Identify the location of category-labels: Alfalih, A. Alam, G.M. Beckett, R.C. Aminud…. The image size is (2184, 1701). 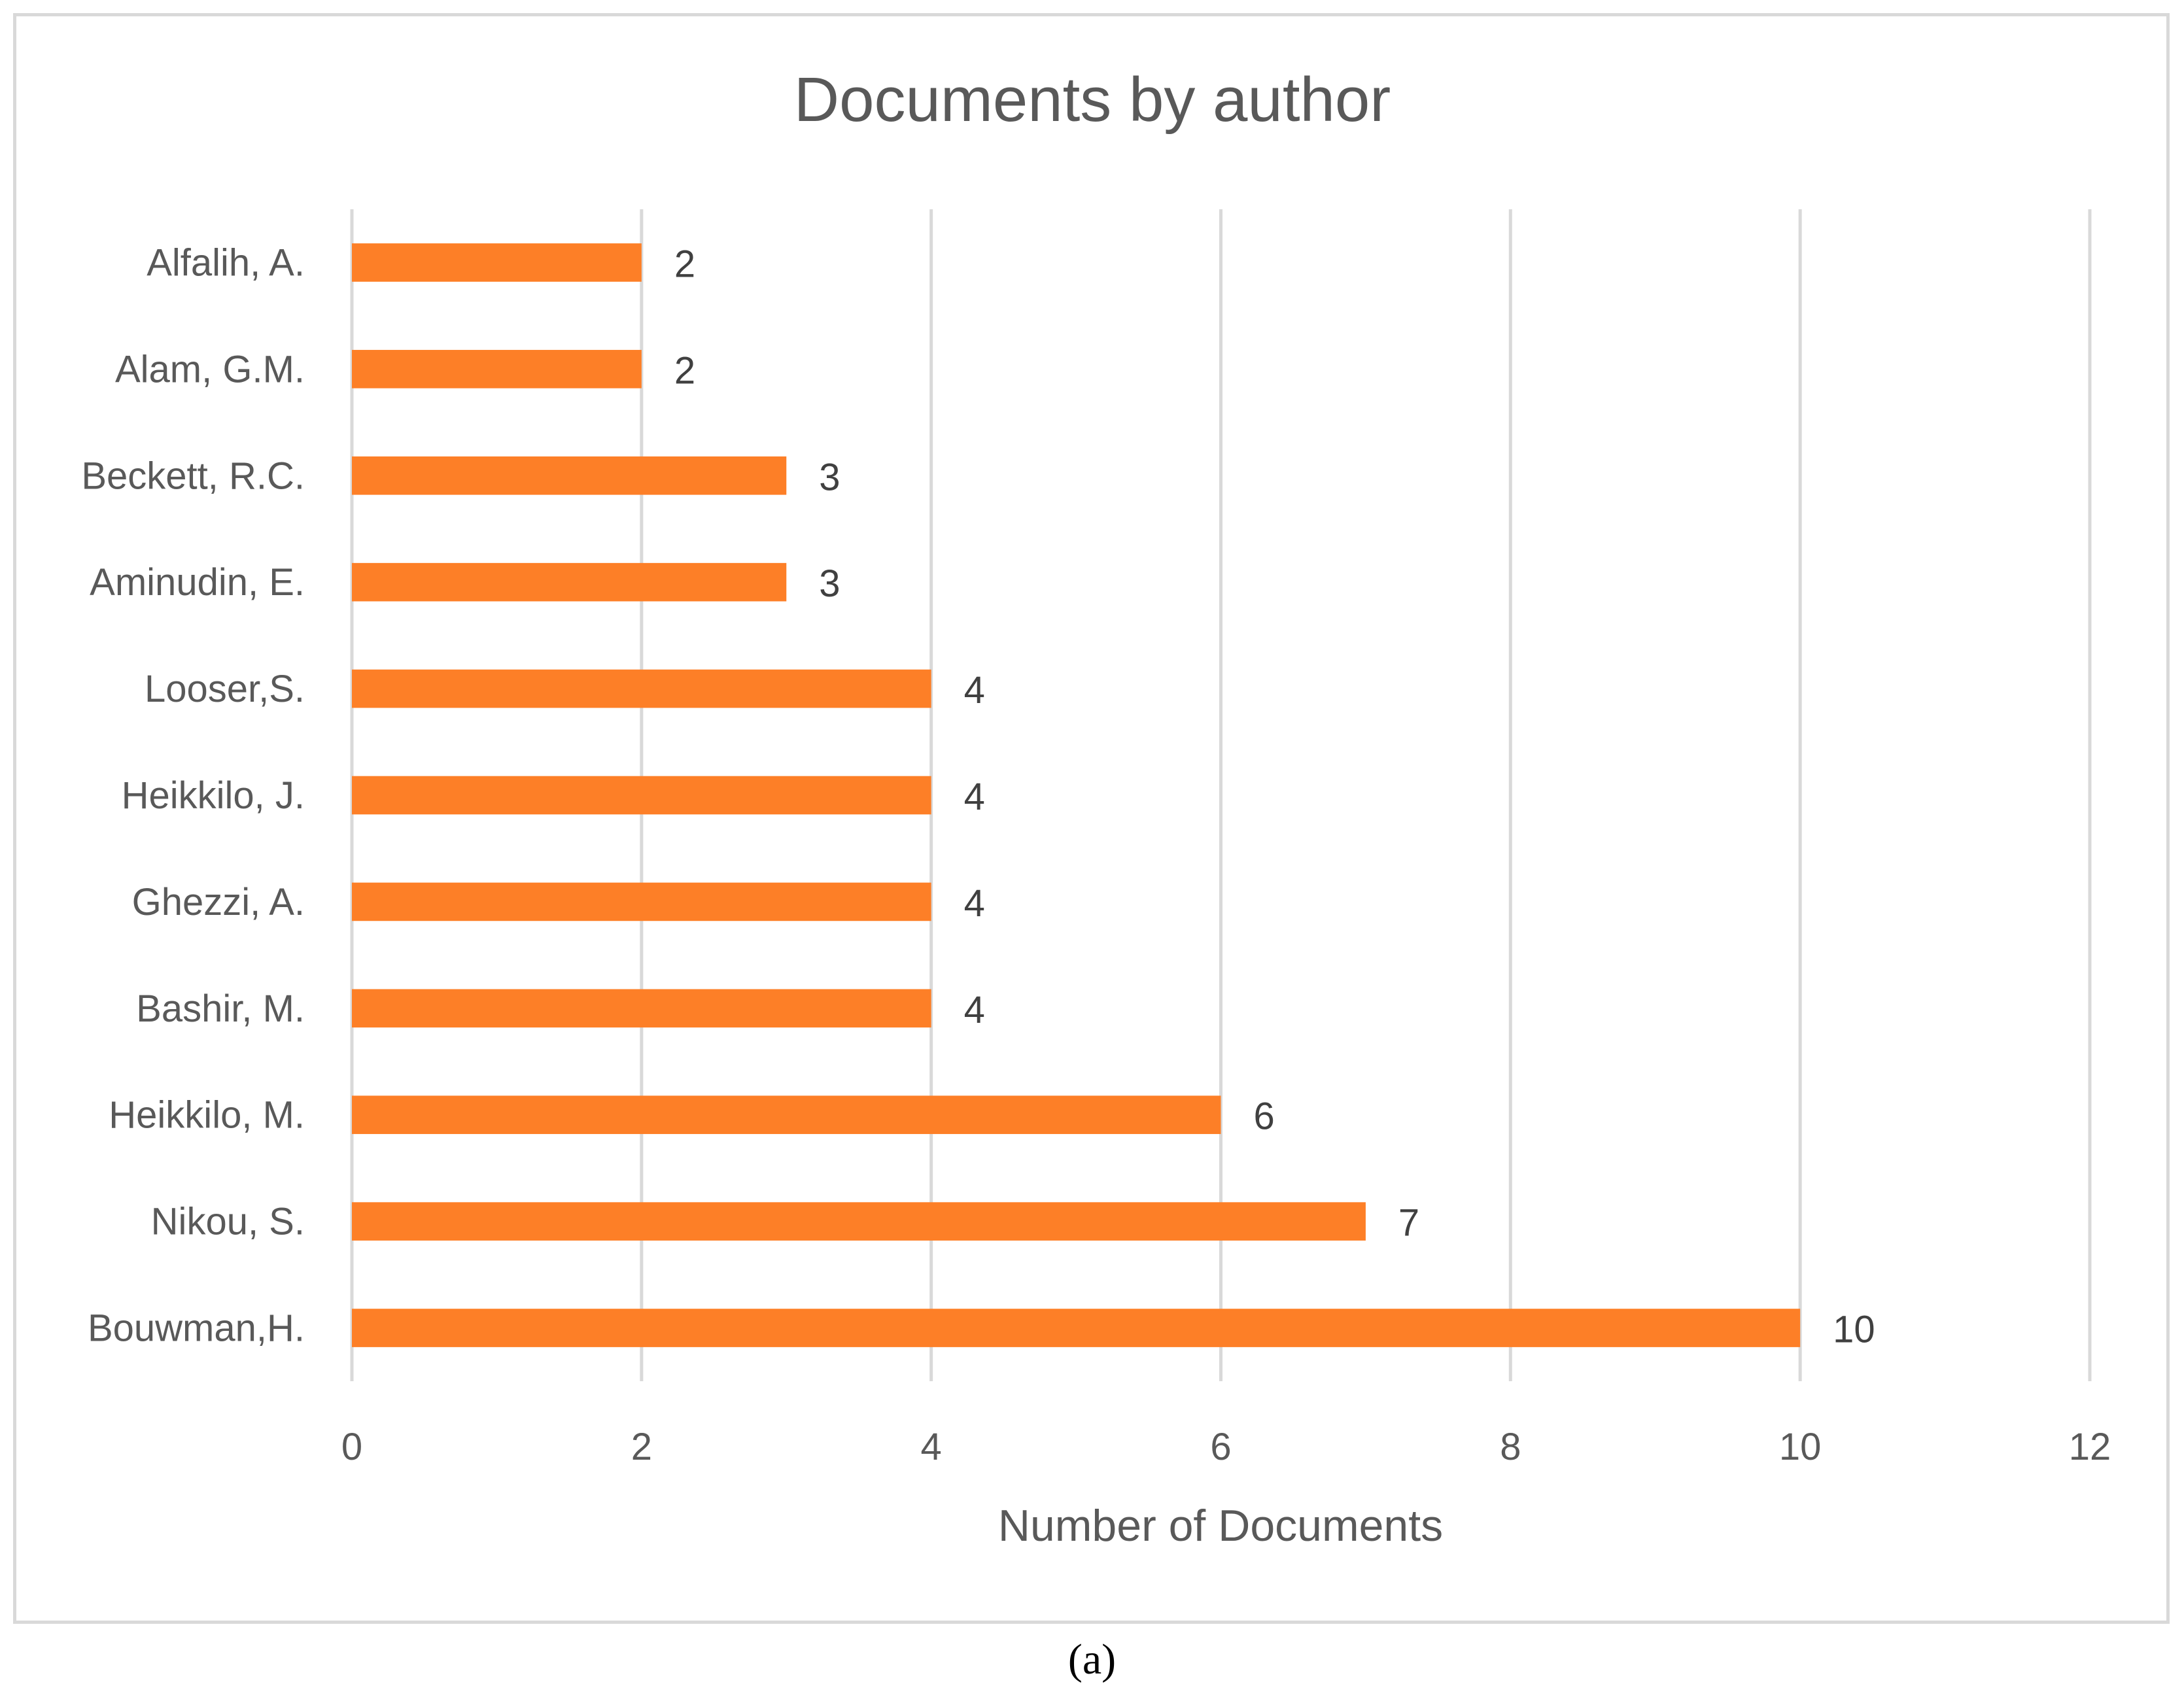
(193, 795).